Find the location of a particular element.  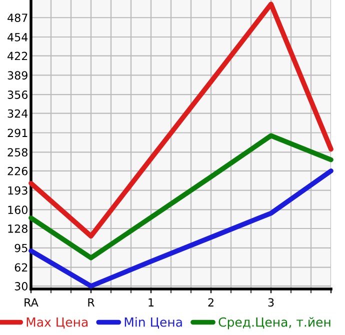

y-tick-label: 30 is located at coordinates (21, 286).